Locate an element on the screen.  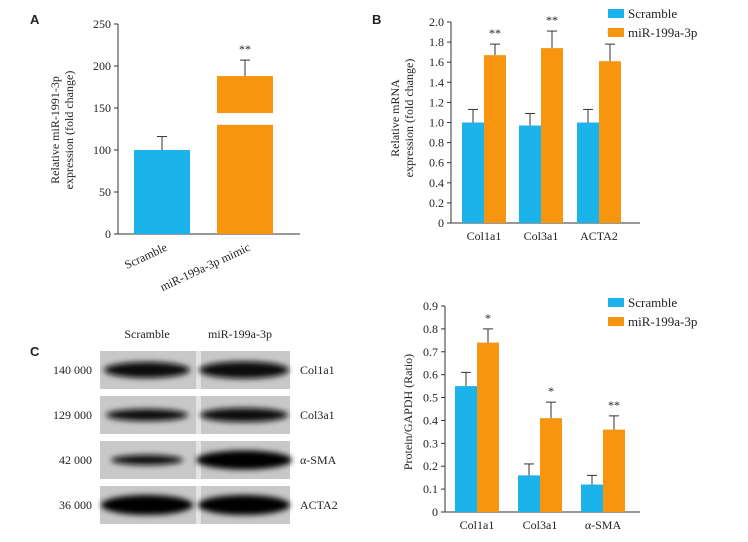
panel-b-y-tick-label: 0.8 is located at coordinates (436, 143).